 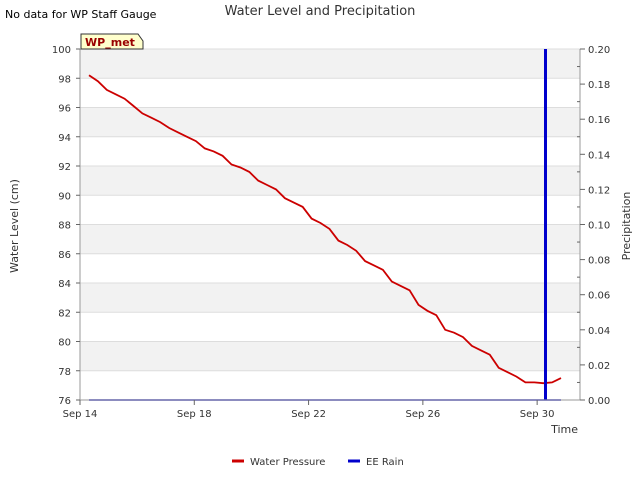 I want to click on x-tick-labels: Sep 14 Sep 18 Sep 22 Sep 26 Sep 30, so click(x=309, y=410).